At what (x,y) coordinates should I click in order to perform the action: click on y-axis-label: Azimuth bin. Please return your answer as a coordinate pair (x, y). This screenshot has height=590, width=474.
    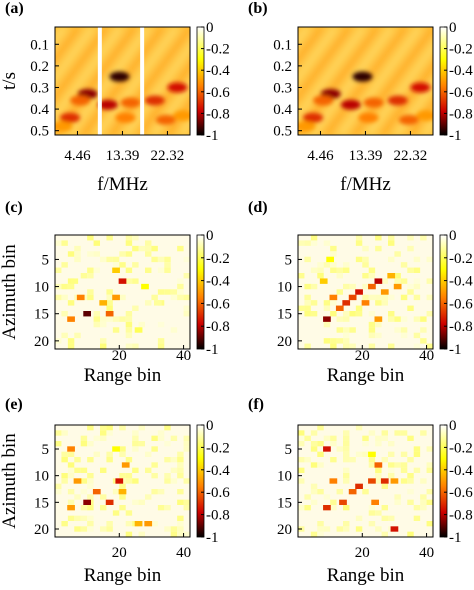
    Looking at the image, I should click on (10, 292).